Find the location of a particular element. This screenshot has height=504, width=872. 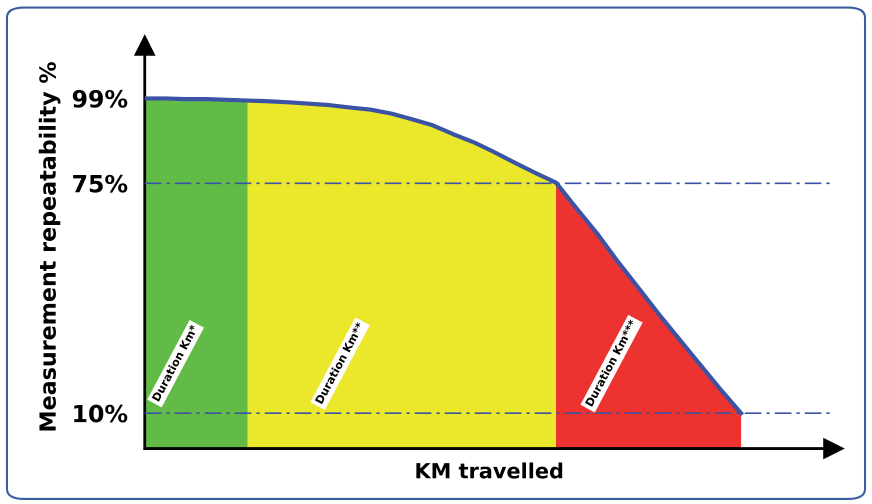

y-tick-label: 10% is located at coordinates (101, 413).